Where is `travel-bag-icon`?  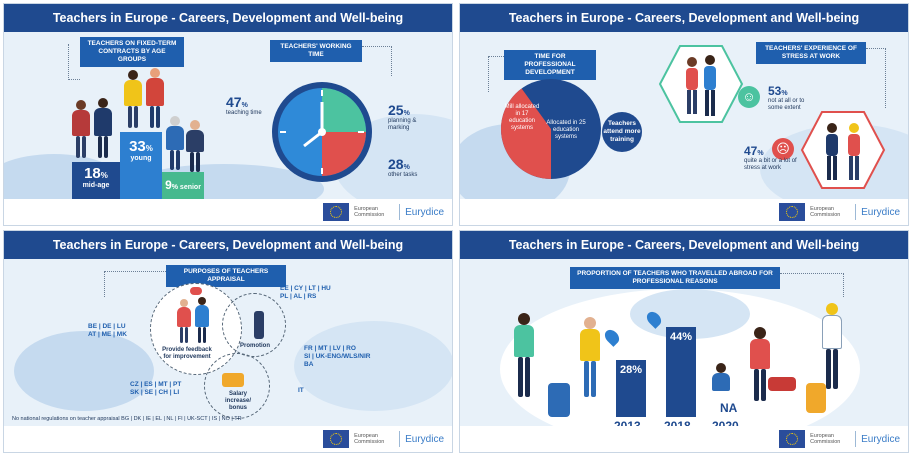
travel-bag-icon is located at coordinates (782, 384).